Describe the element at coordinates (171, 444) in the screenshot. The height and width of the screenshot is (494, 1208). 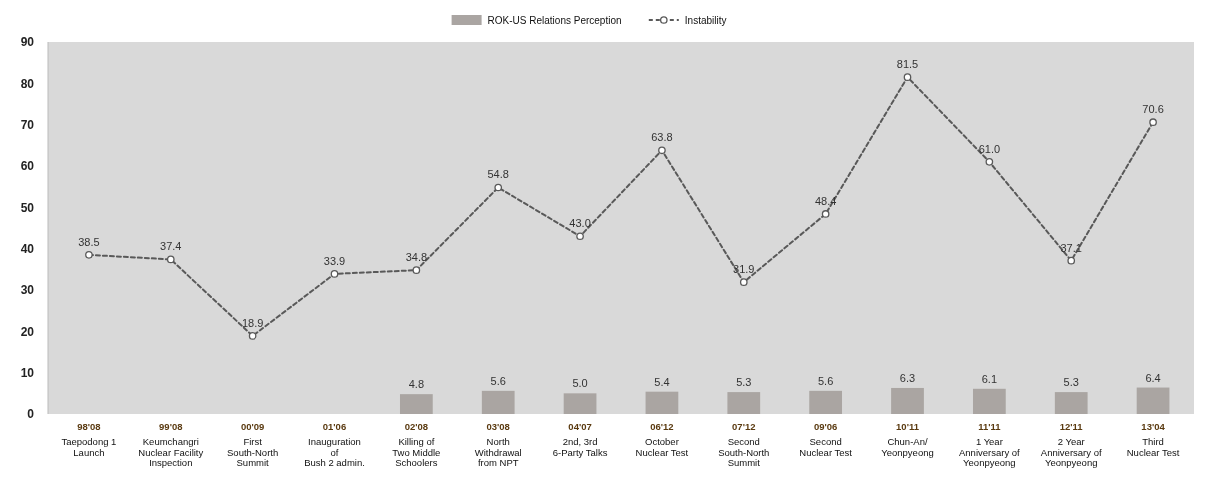
I see `x-tick-label: 99'08 Keumchangri Nuclear Facility Inspection` at that location.